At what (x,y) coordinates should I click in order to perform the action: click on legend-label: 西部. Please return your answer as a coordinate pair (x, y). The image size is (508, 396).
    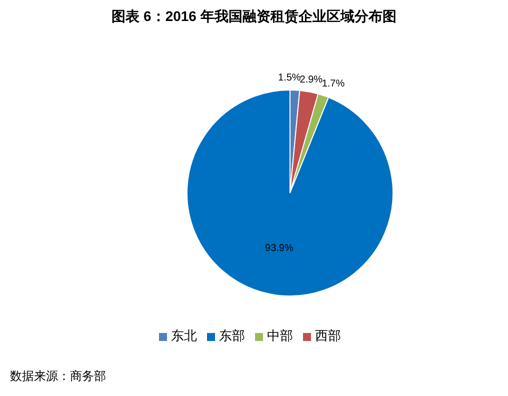
    Looking at the image, I should click on (328, 335).